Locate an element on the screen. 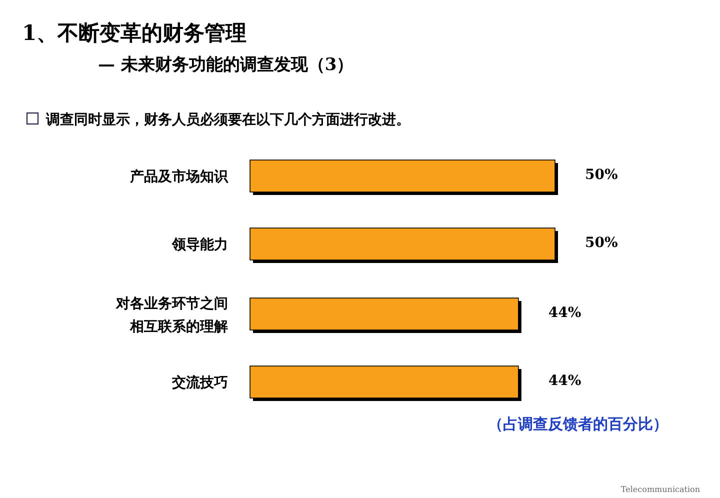 This screenshot has width=720, height=498. chart-subtitle: — 未来财务功能的调查发现（3） is located at coordinates (226, 65).